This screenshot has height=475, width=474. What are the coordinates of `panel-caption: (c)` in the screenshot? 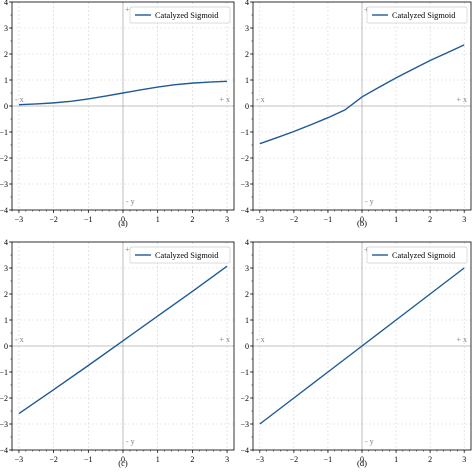 It's located at (123, 463).